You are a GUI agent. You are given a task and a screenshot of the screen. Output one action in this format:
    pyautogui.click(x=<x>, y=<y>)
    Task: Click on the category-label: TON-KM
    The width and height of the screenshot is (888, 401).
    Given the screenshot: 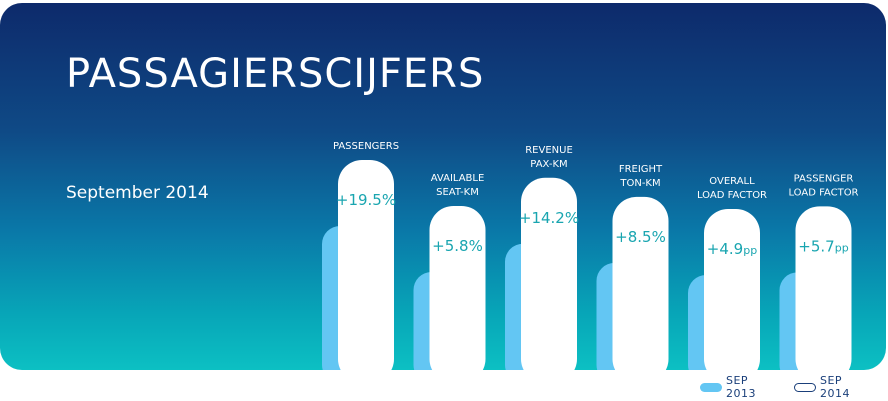 What is the action you would take?
    pyautogui.click(x=639, y=183)
    